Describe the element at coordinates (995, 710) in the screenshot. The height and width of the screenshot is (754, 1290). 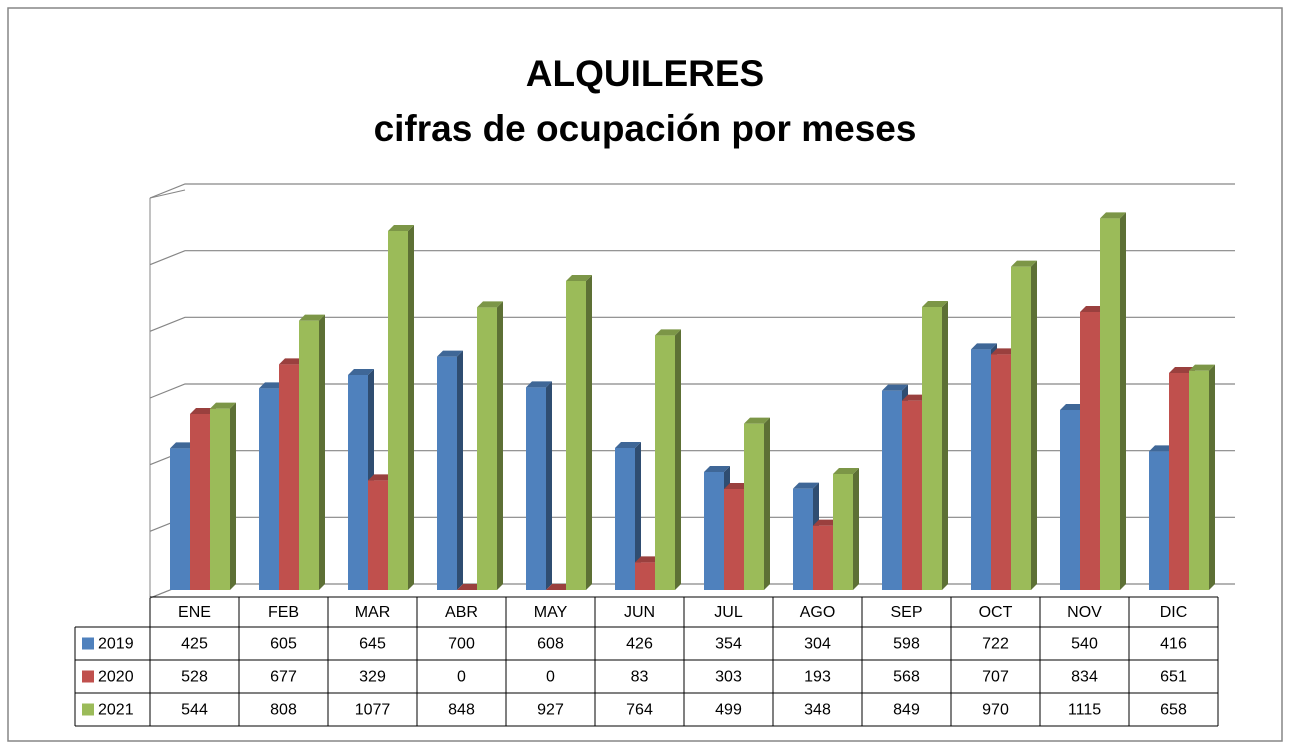
I see `table-value: 970` at that location.